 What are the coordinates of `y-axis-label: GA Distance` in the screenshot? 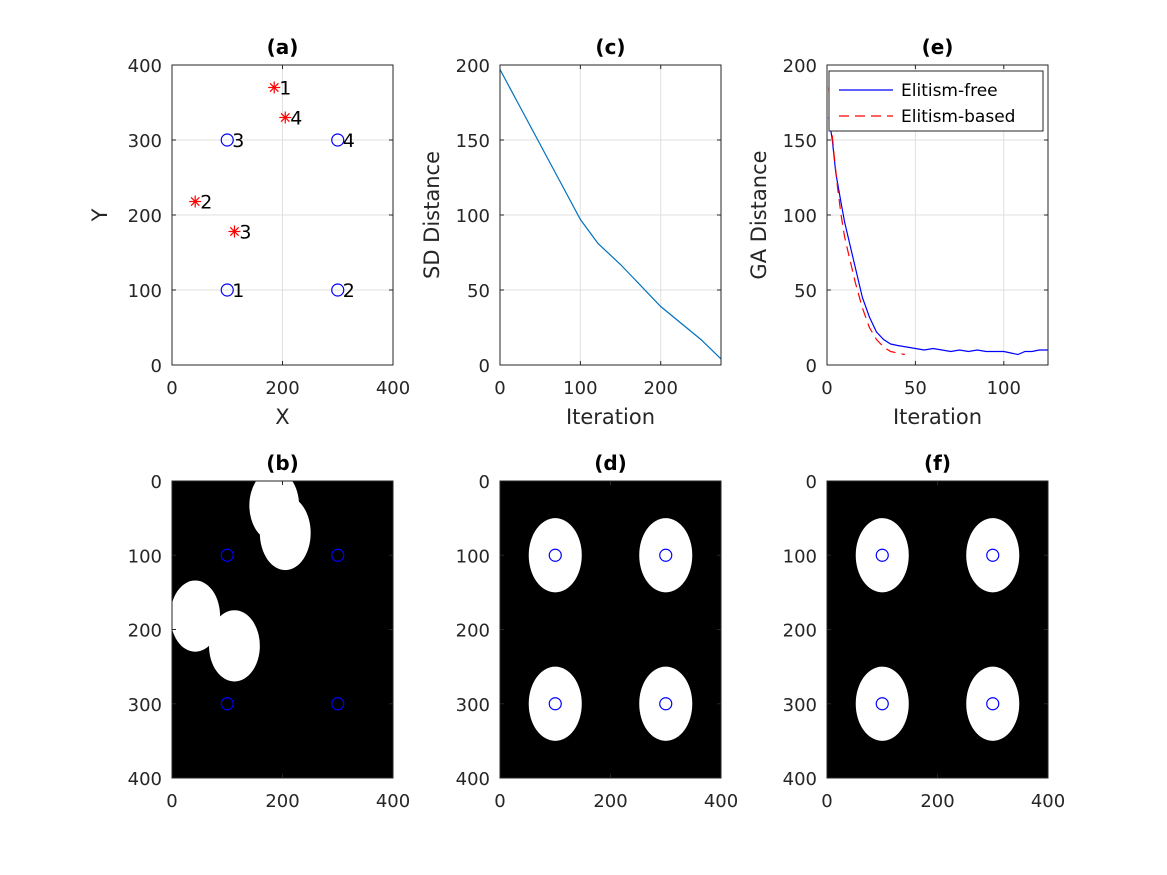 It's located at (759, 214).